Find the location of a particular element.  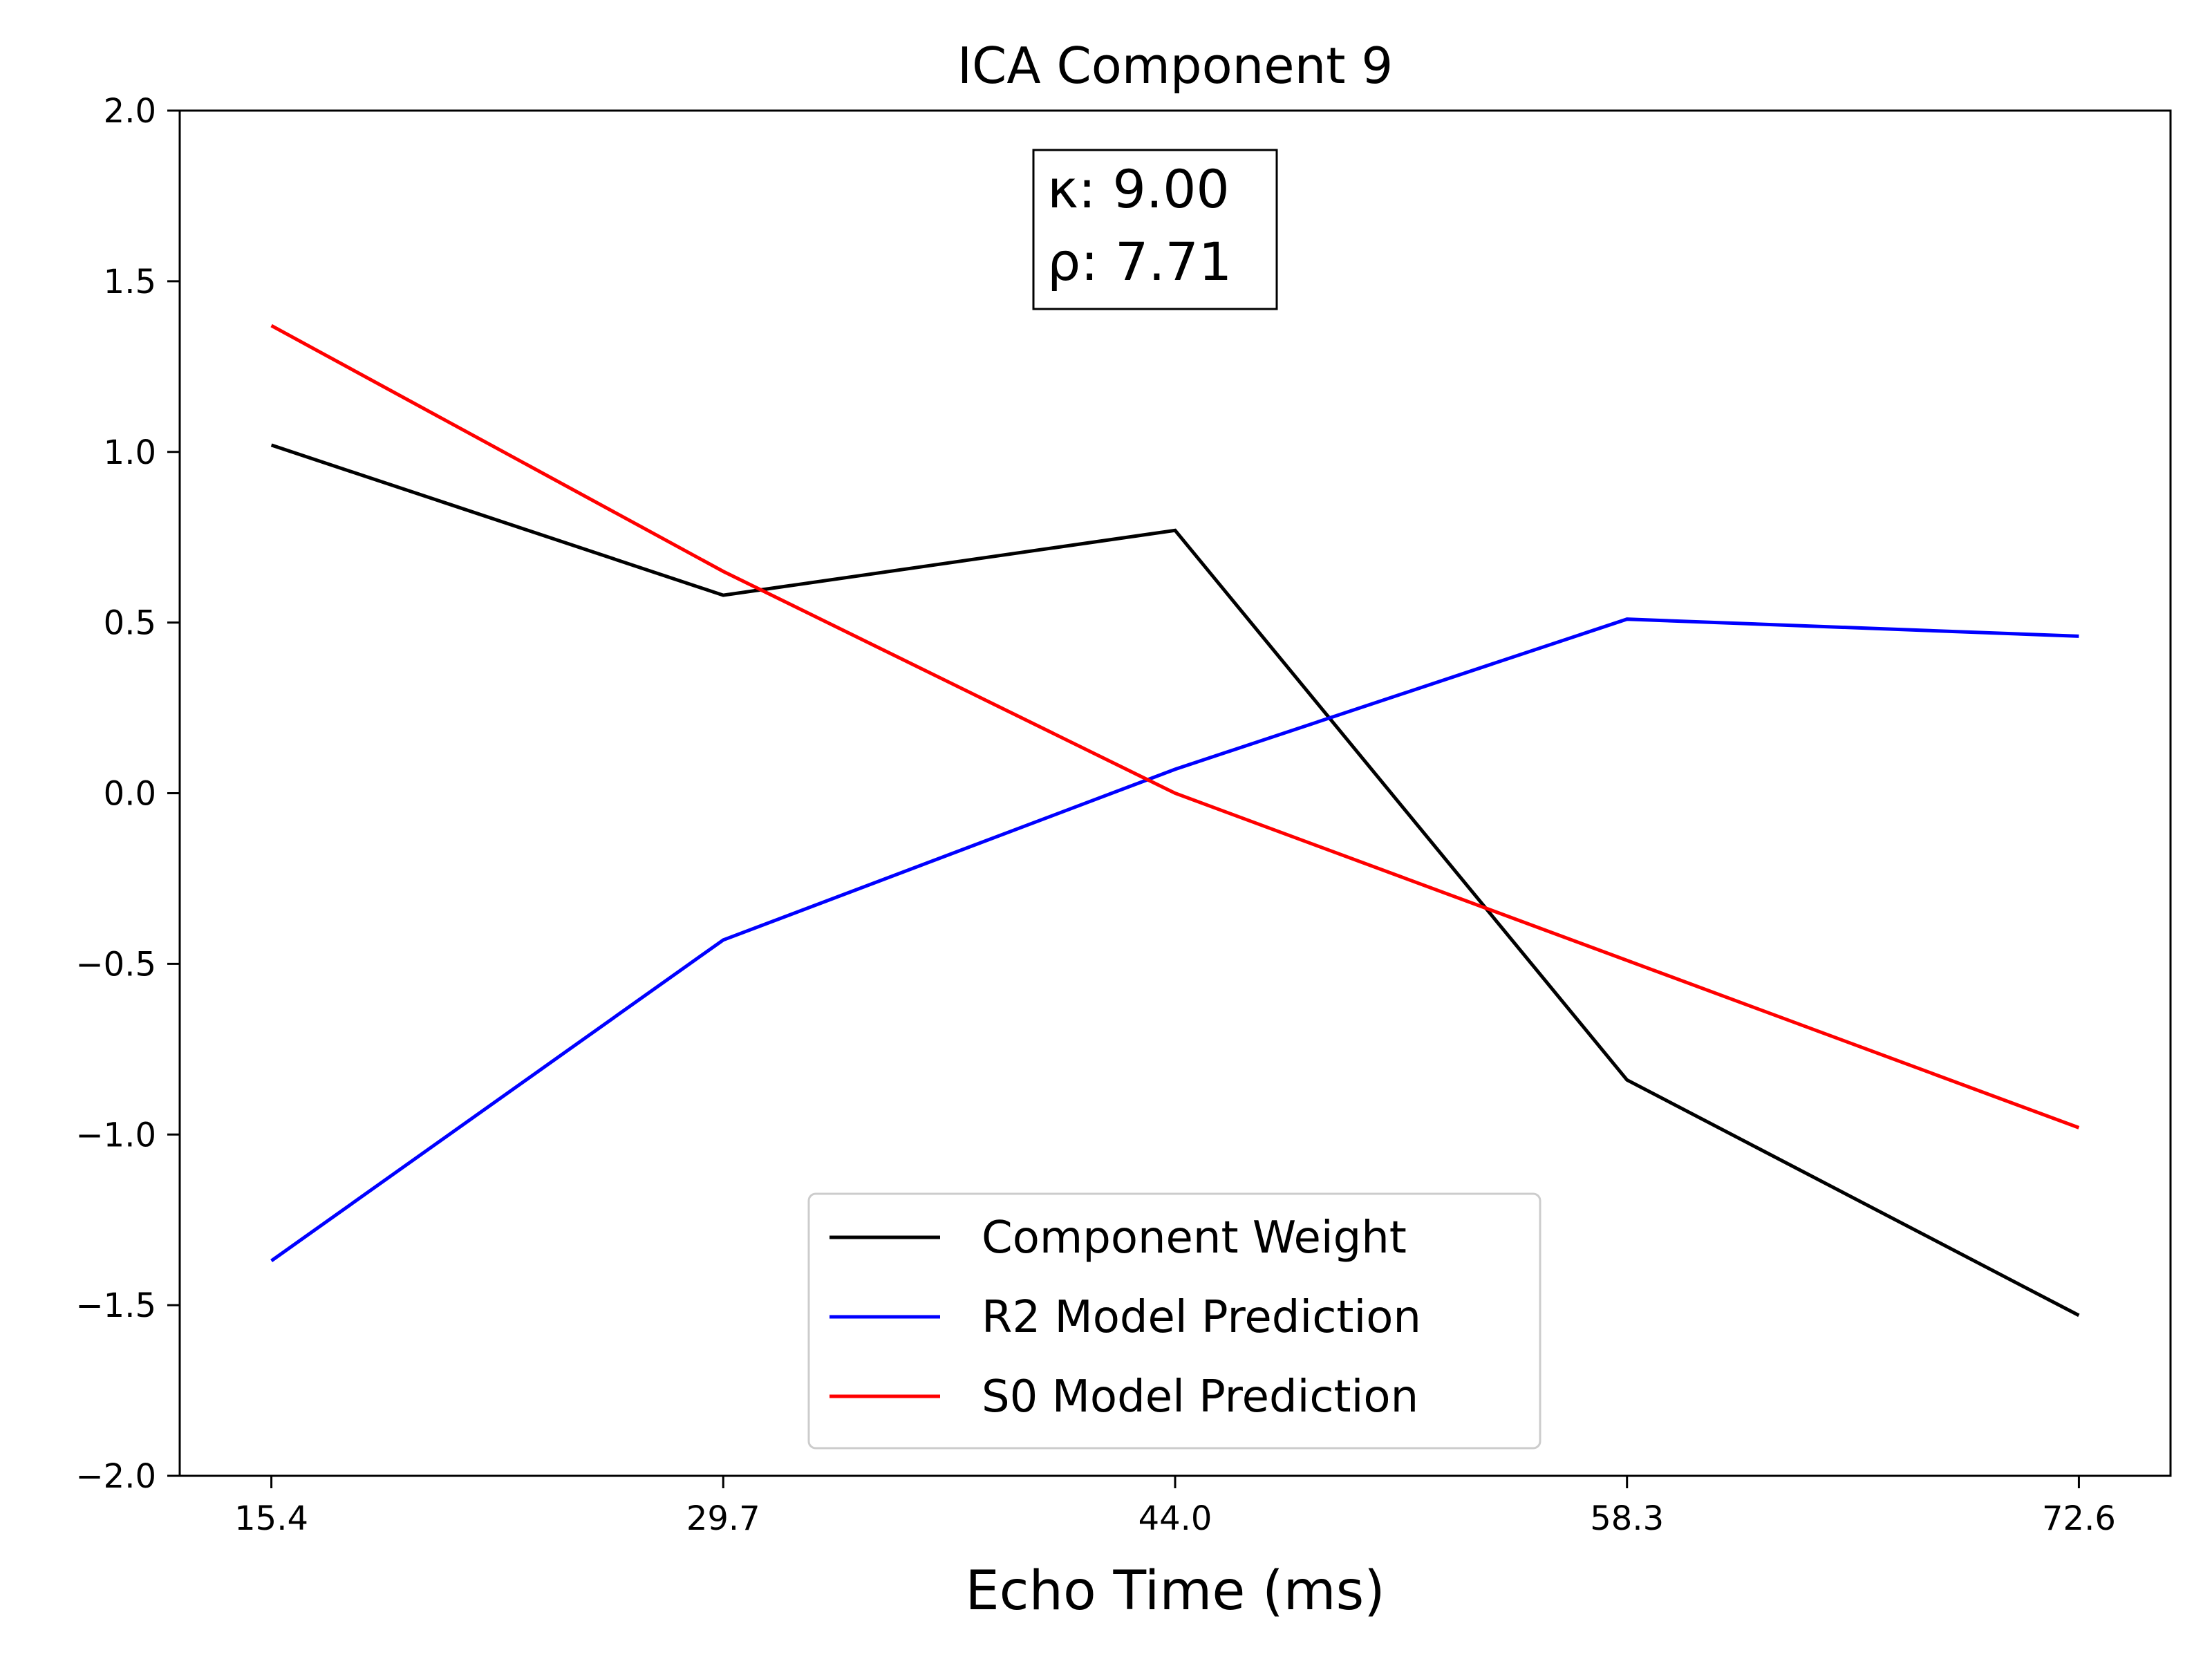

y-tick-label: −2.0 is located at coordinates (116, 1476).